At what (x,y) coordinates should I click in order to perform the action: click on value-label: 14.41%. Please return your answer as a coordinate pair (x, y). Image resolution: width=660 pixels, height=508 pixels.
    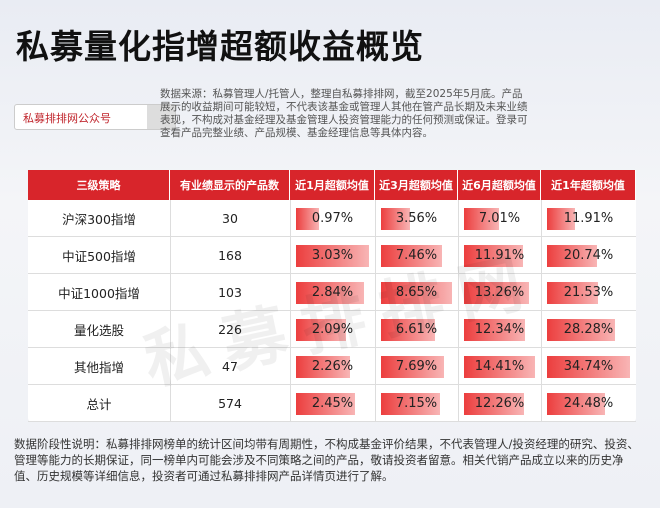
    Looking at the image, I should click on (499, 366).